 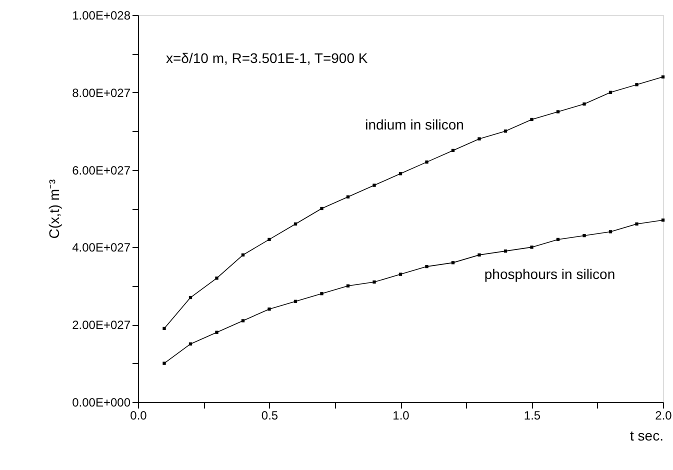 What do you see at coordinates (101, 93) in the screenshot?
I see `y-tick-label: 8.00E+027` at bounding box center [101, 93].